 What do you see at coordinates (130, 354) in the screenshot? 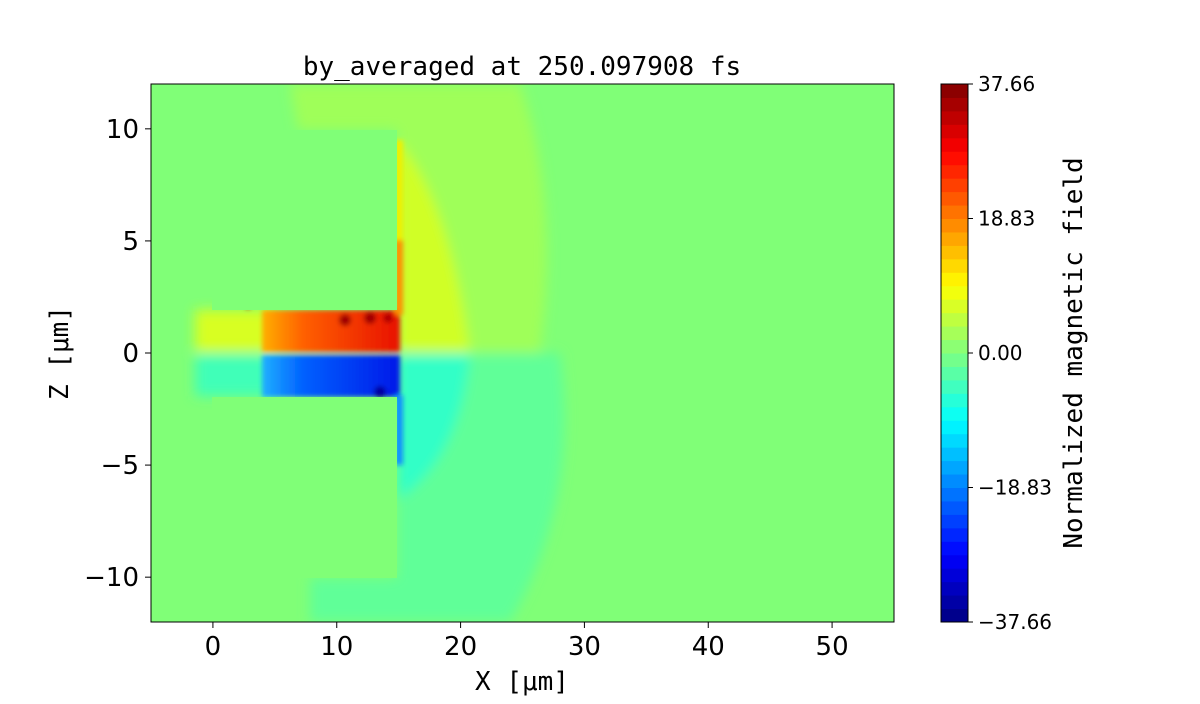
I see `y-tick-label: 0` at bounding box center [130, 354].